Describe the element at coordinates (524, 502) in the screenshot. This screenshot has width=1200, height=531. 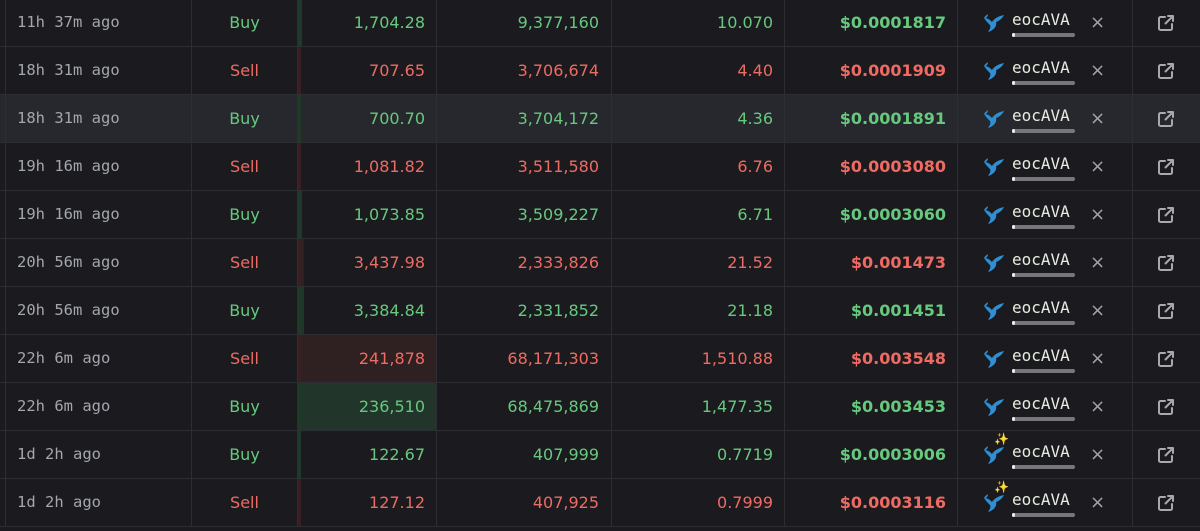
I see `trade-token-amount: 407,925` at that location.